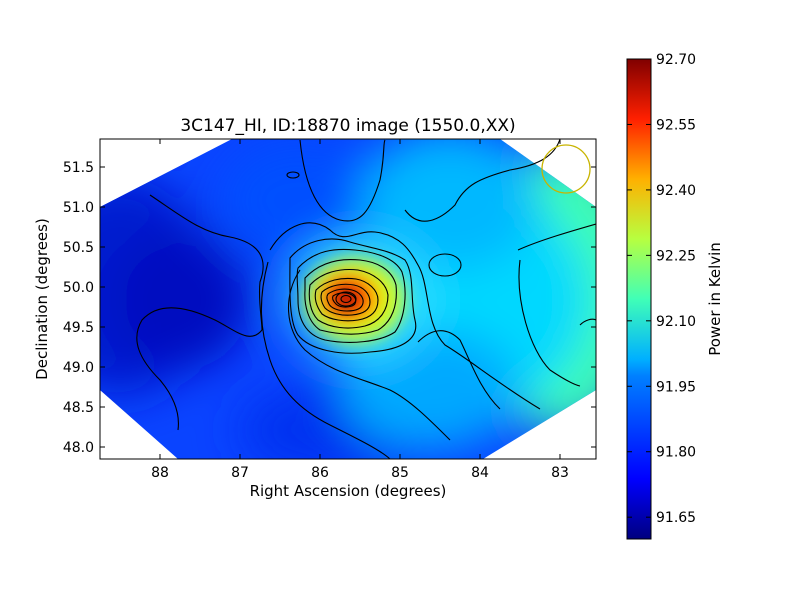 The image size is (800, 600). What do you see at coordinates (320, 473) in the screenshot?
I see `x-tick-label: 86` at bounding box center [320, 473].